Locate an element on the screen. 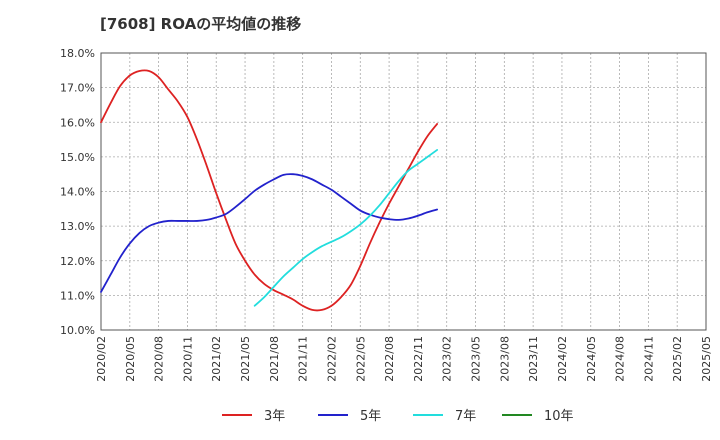 The width and height of the screenshot is (720, 440). y-tick-label: 10.0% is located at coordinates (77, 330).